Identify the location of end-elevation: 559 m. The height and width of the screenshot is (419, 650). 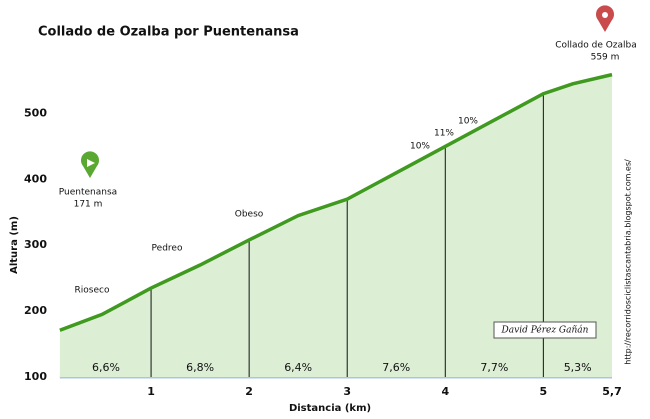
(605, 58).